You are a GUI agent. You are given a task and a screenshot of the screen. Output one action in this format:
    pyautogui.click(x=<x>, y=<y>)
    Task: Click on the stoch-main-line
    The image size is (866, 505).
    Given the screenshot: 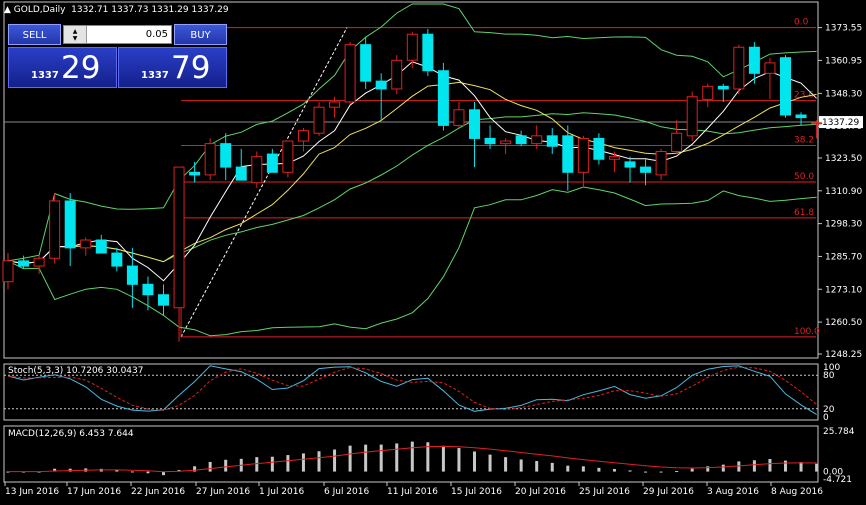 What is the action you would take?
    pyautogui.click(x=412, y=390)
    